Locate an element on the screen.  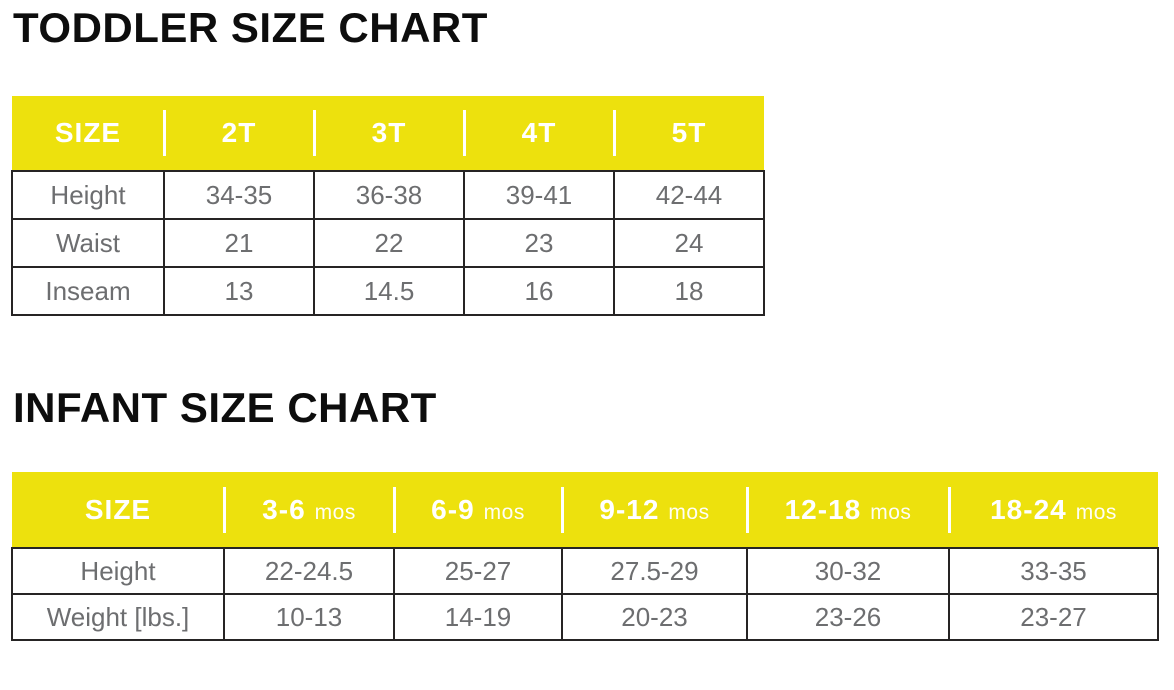
cell-height-4t: 39-41 is located at coordinates (539, 195).